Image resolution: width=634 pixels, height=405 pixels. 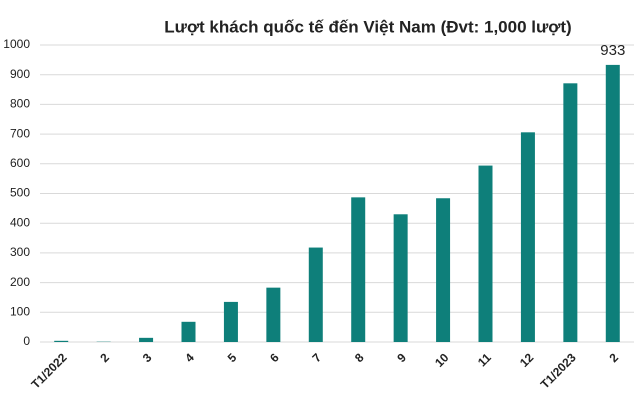 I want to click on x-tick-label: 5, so click(x=232, y=357).